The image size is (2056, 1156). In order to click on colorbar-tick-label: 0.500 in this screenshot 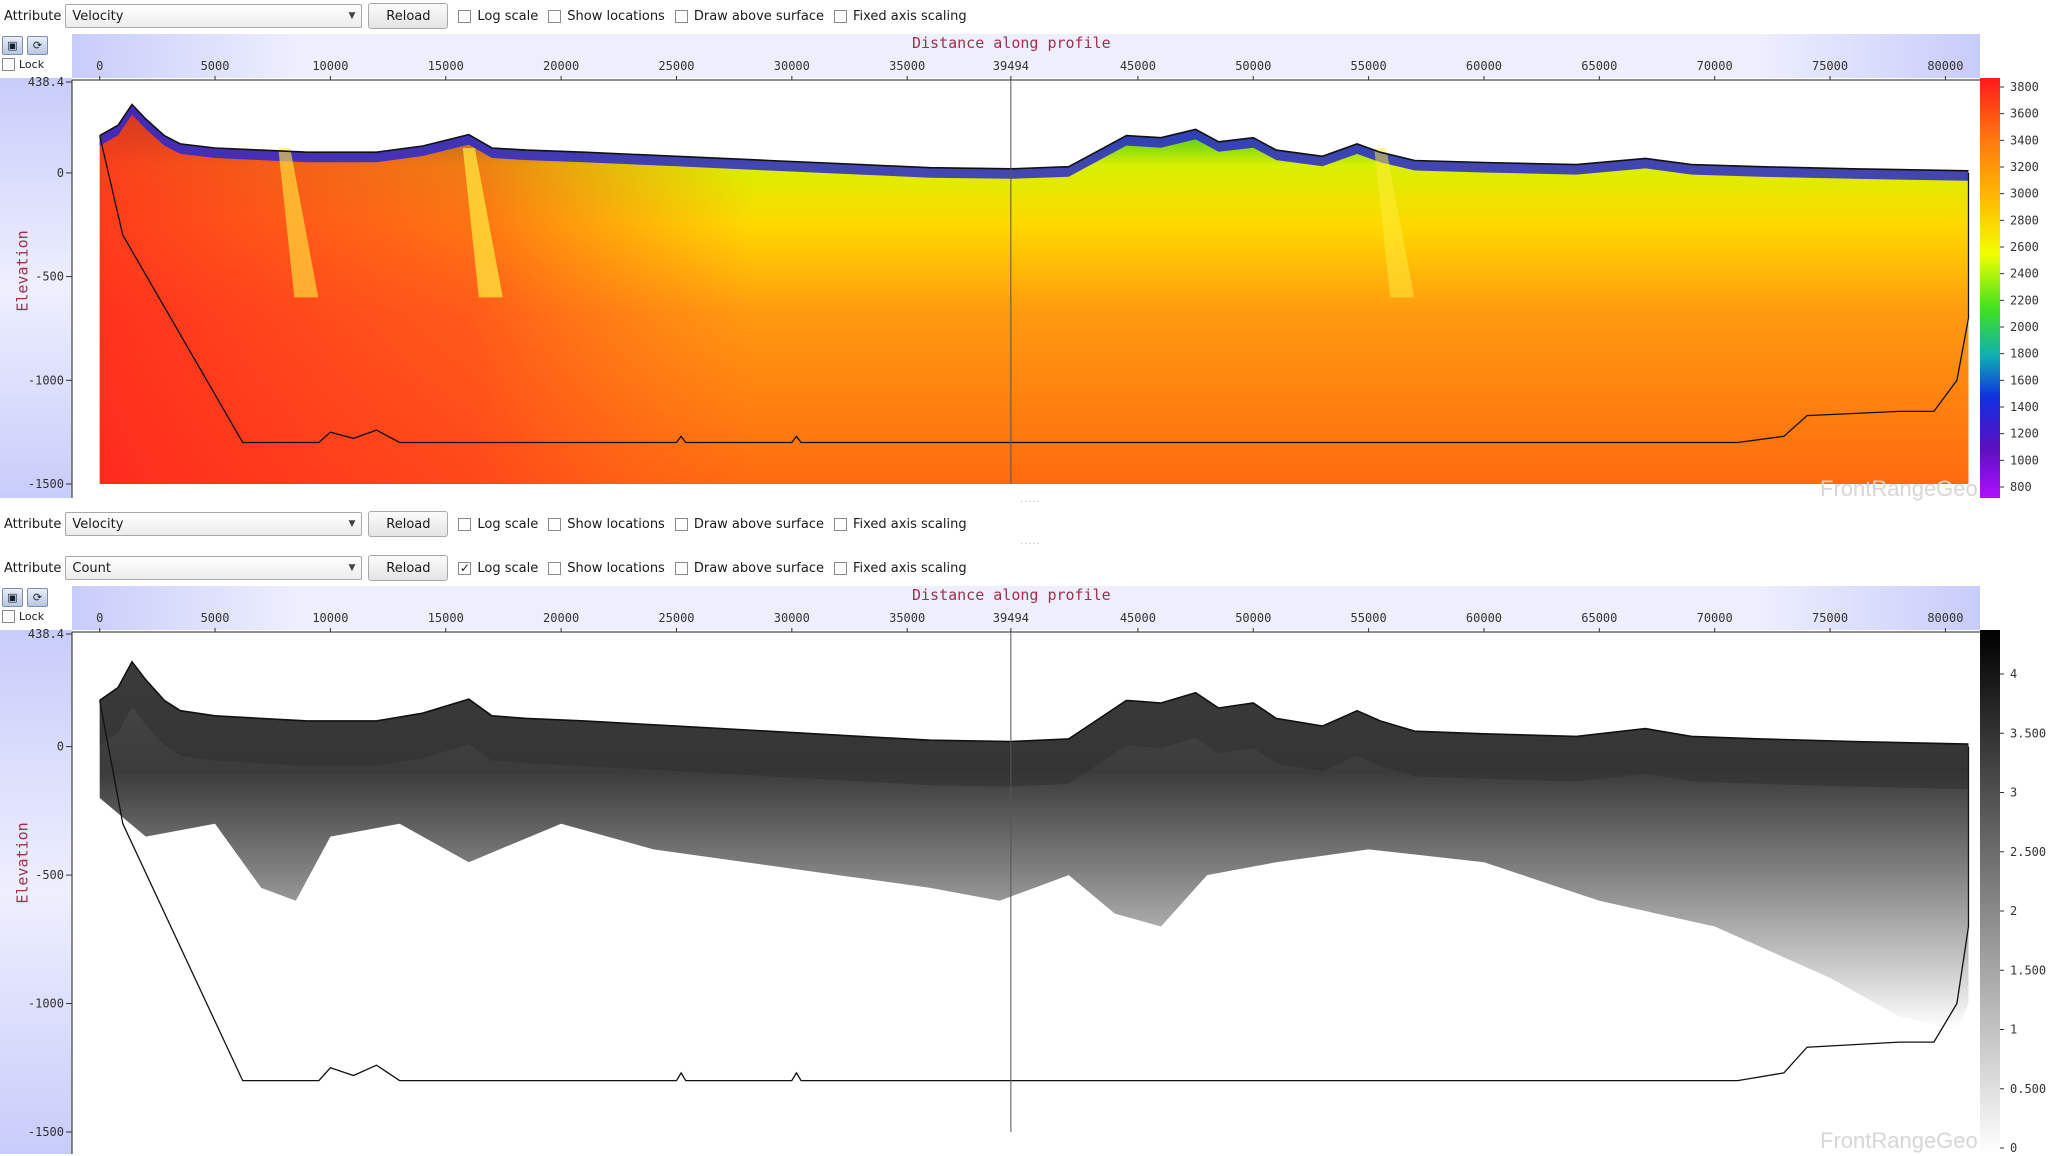, I will do `click(2028, 1089)`.